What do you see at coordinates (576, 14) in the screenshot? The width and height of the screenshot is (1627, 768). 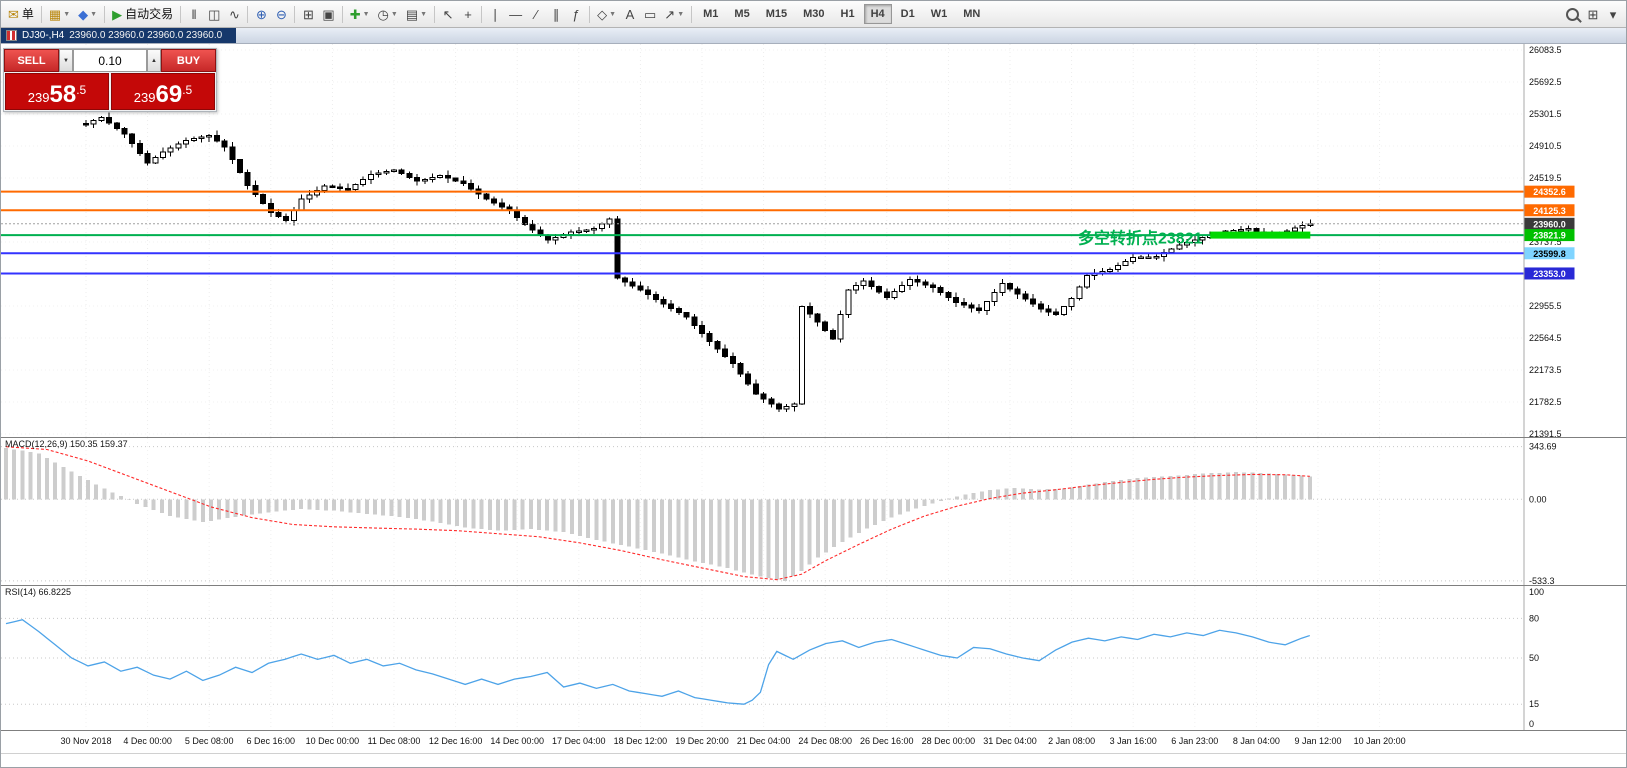 I see `fibonacci-button: ƒ` at bounding box center [576, 14].